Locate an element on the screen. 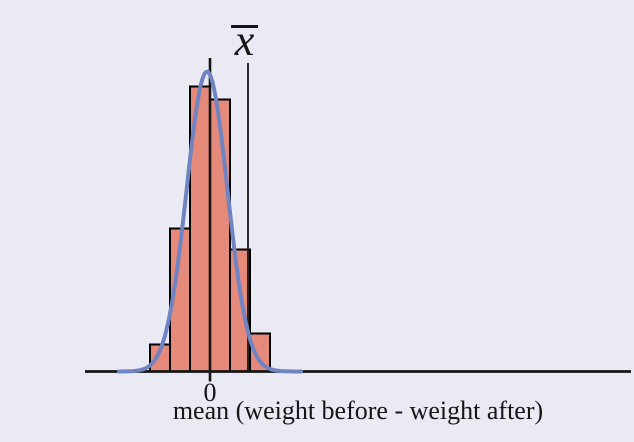 The image size is (634, 442). x-tick-label-zero: 0 is located at coordinates (210, 392).